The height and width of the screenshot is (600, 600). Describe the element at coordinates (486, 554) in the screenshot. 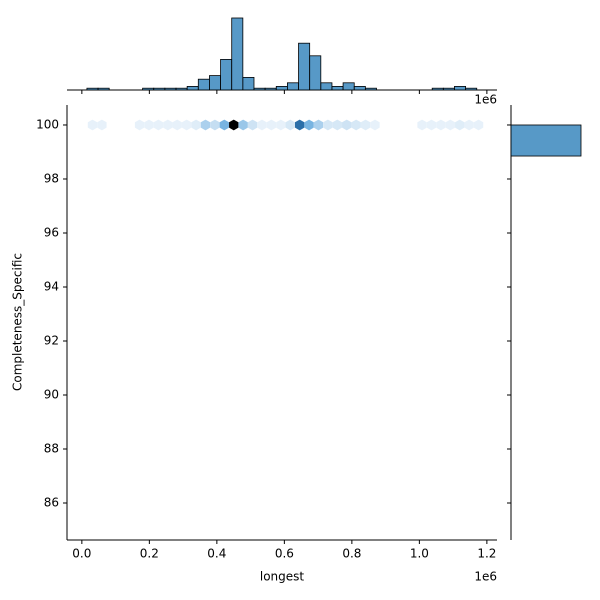

I see `x-tick-label: 1.2` at that location.